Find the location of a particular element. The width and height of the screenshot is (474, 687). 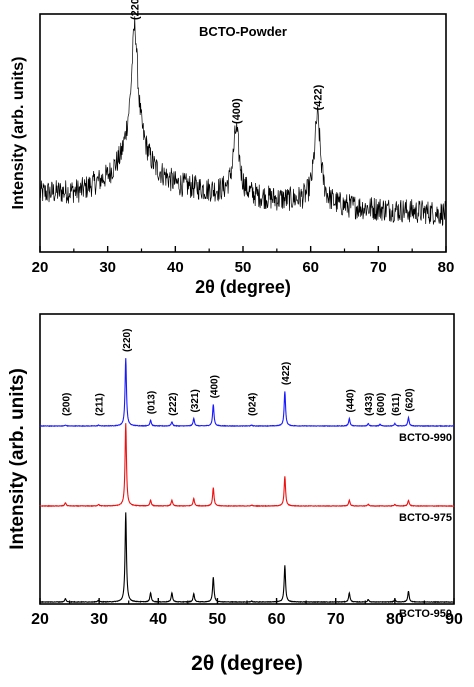

bottom-peak-label: (200) is located at coordinates (66, 404).